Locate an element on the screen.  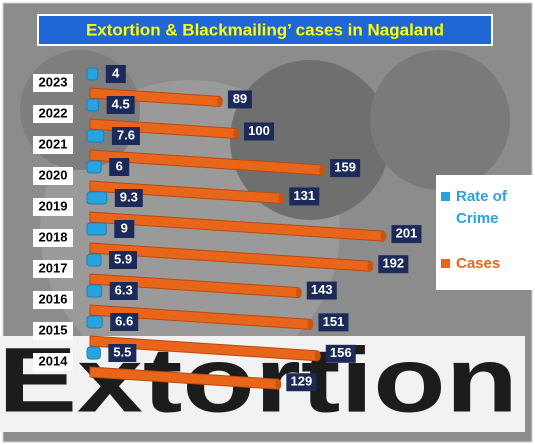
value-label: 9.3 is located at coordinates (129, 196).